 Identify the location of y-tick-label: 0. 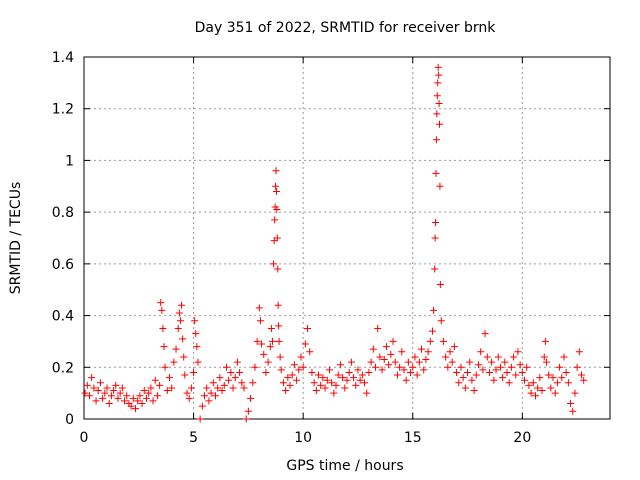
(69, 420).